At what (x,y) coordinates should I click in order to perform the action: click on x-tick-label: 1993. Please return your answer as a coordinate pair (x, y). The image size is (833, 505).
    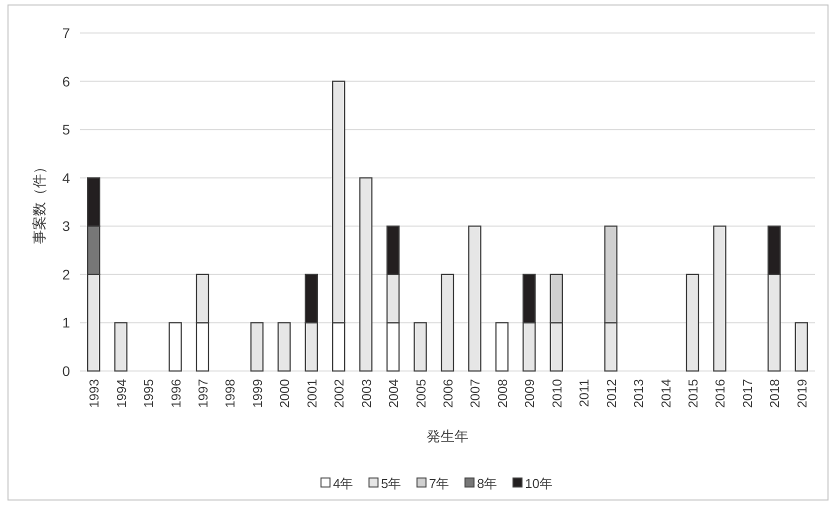
    Looking at the image, I should click on (94, 393).